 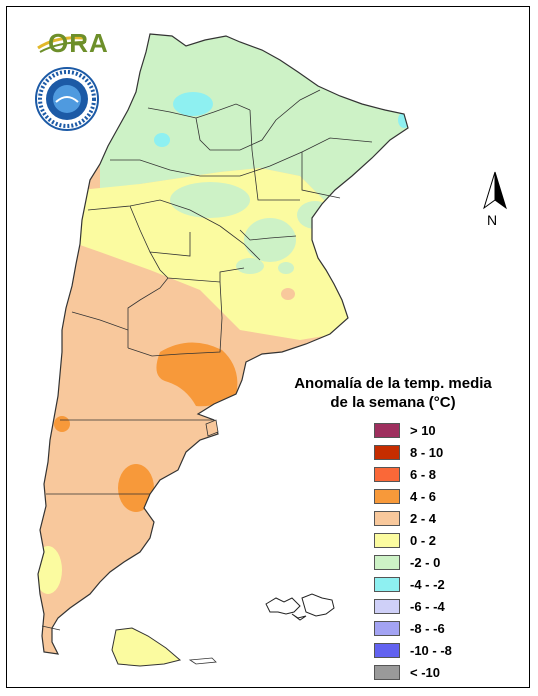 I want to click on legend-label: -6 - -4, so click(x=427, y=606).